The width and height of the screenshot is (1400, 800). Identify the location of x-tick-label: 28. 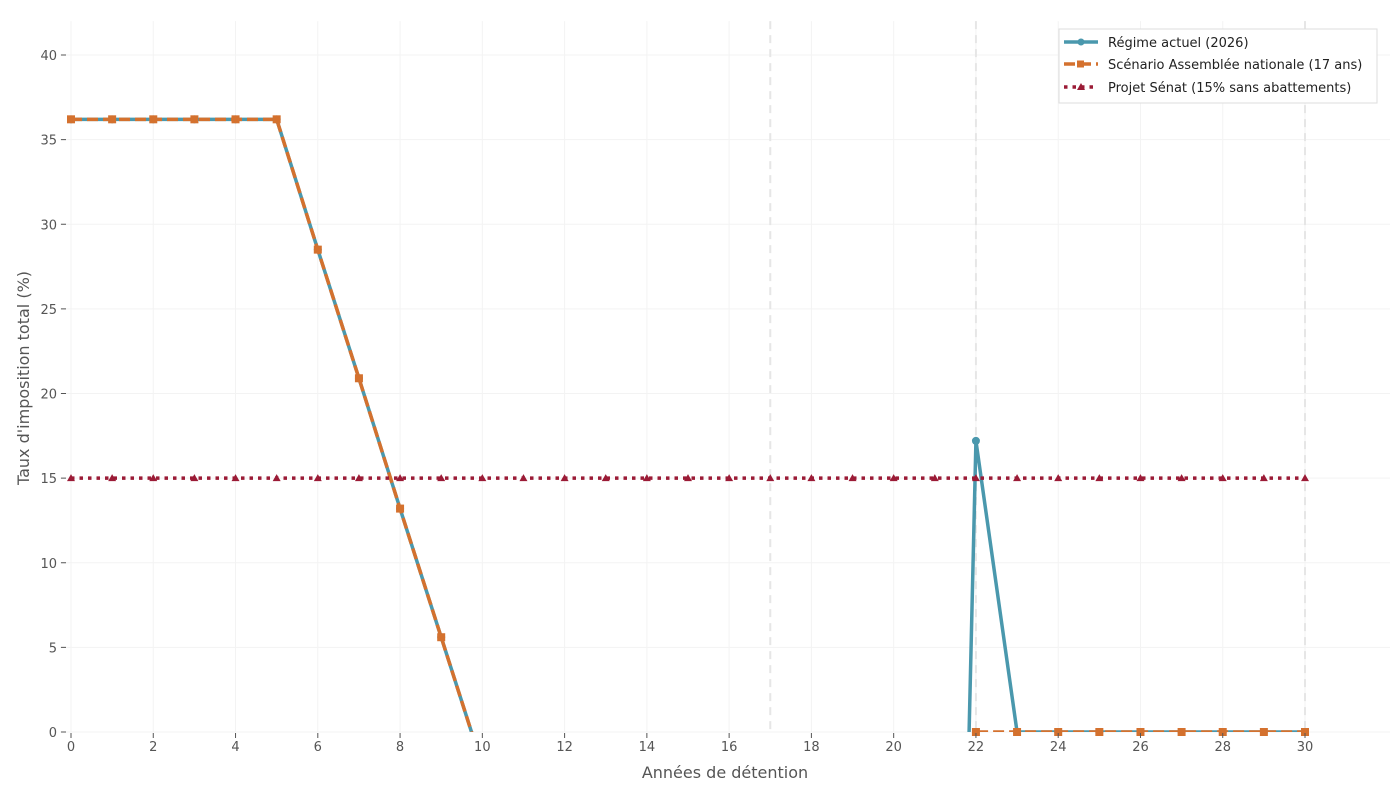
(1222, 747).